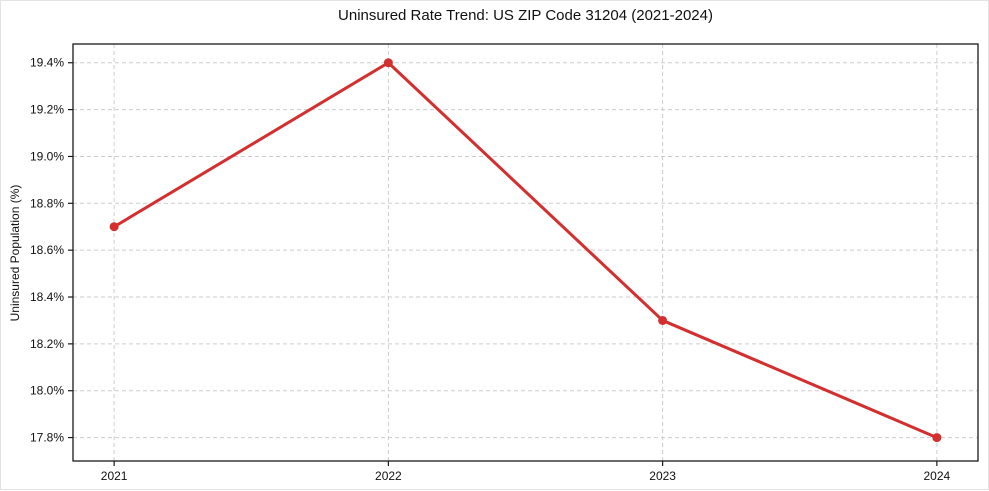  I want to click on y-tick-label: 19.0%, so click(47, 156).